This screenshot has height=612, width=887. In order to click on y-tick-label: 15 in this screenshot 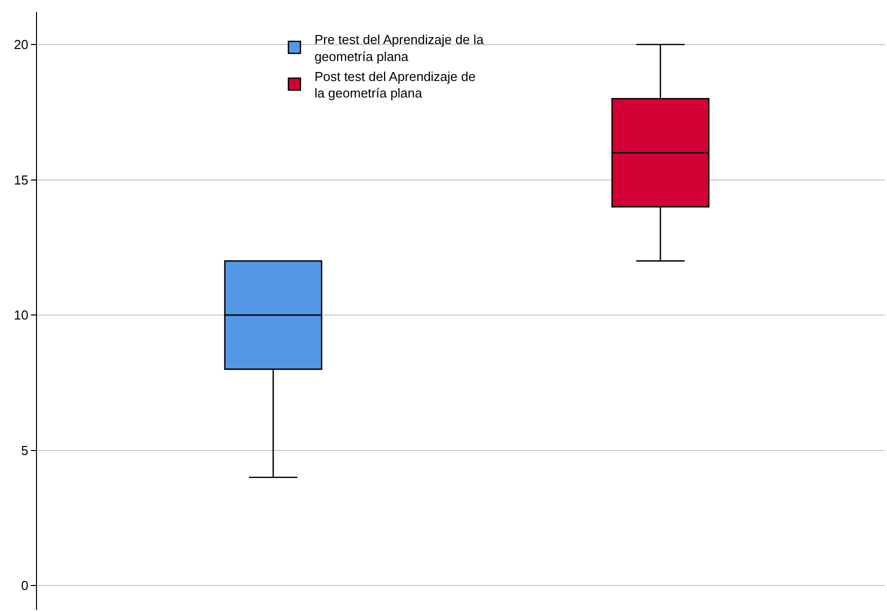, I will do `click(21, 180)`.